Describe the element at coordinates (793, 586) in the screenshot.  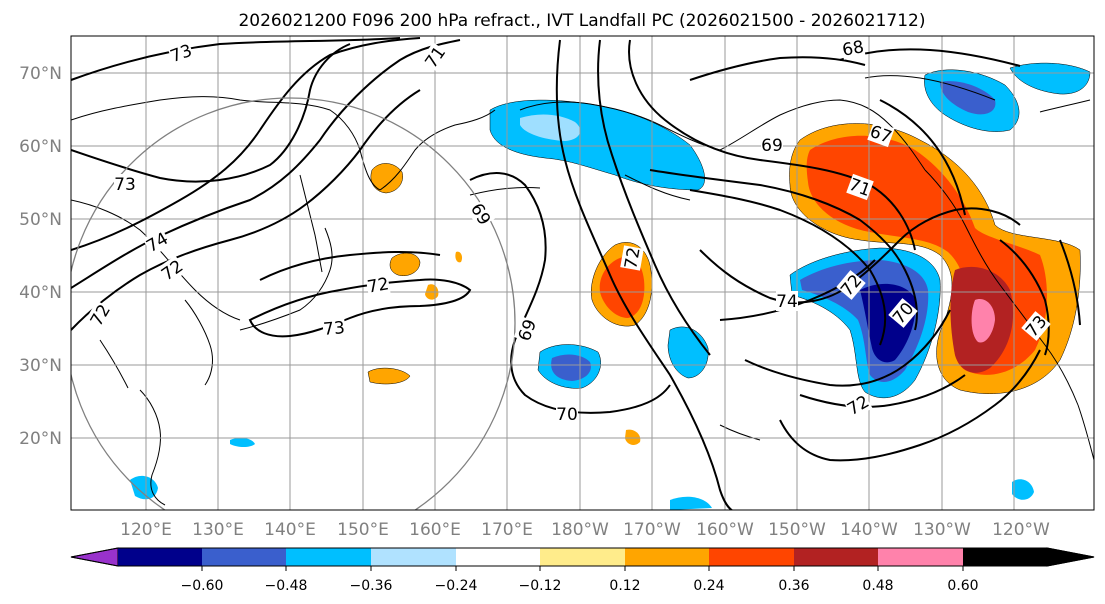
I see `colorbar-tick-label: 0.36` at that location.